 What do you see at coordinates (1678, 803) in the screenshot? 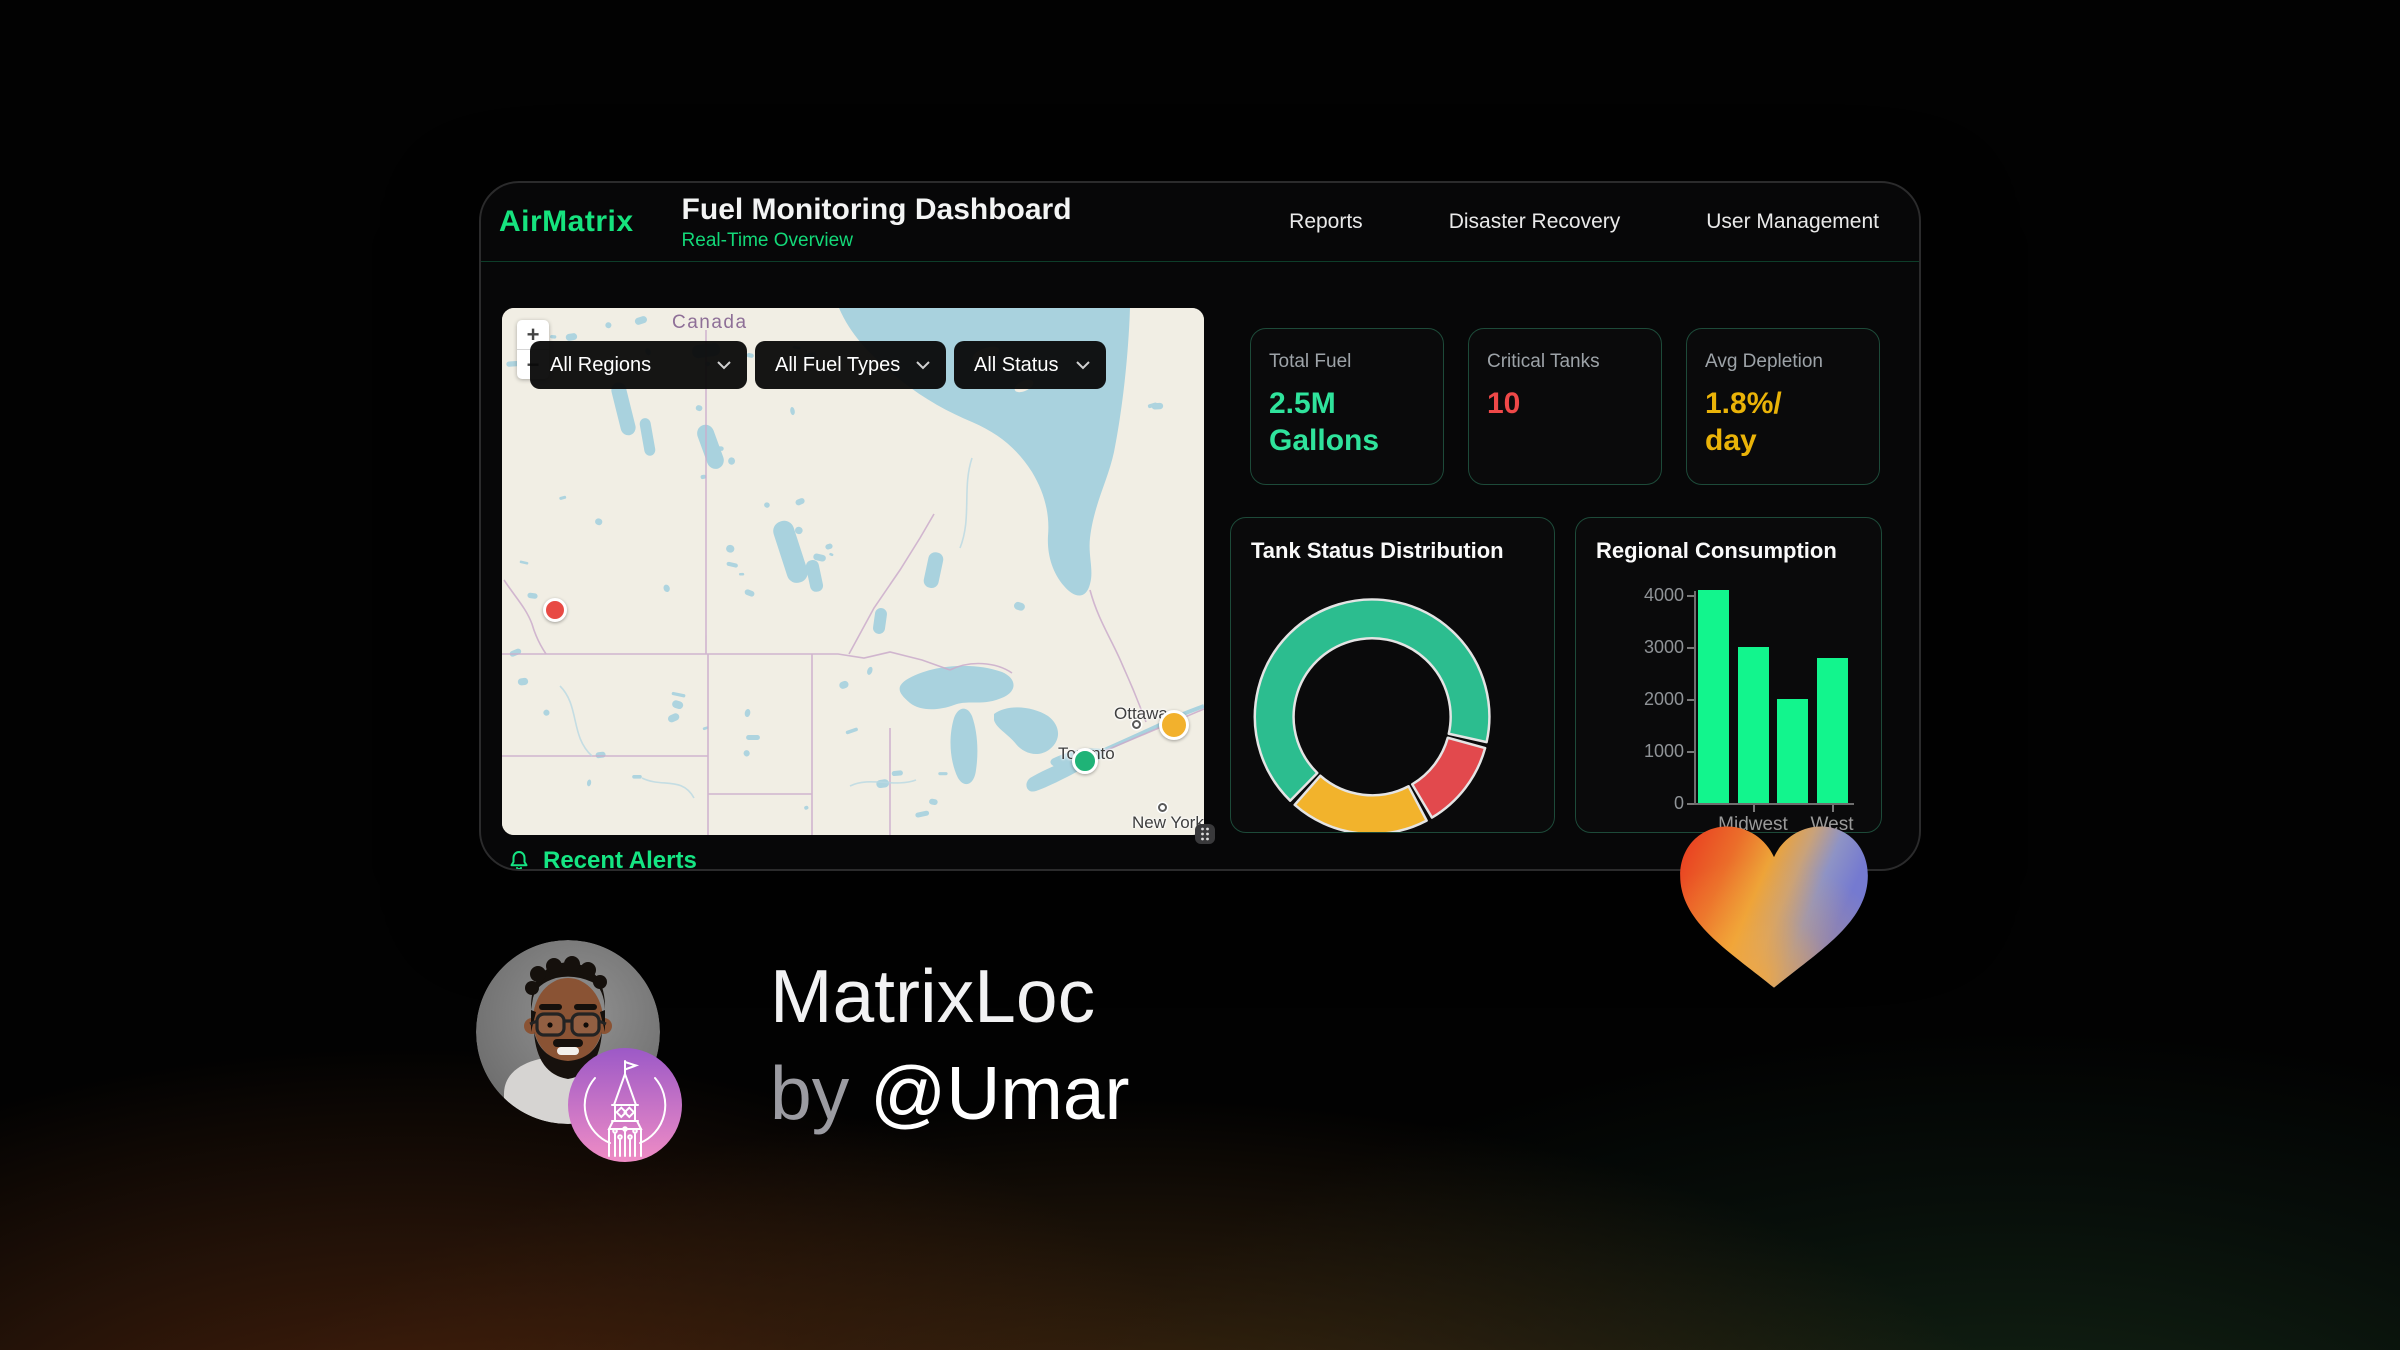
I see `y-tick-label: 0` at bounding box center [1678, 803].